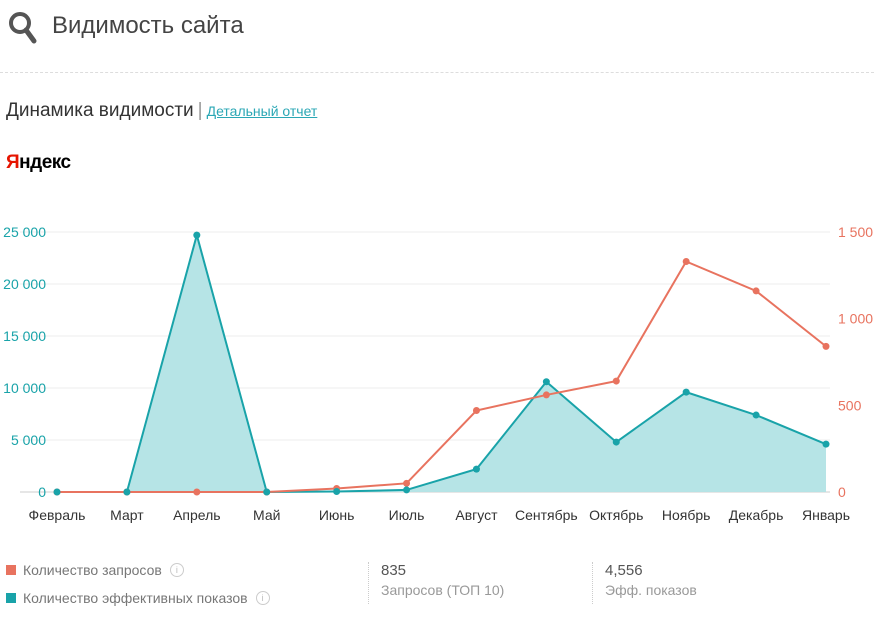 The image size is (874, 628). Describe the element at coordinates (24, 336) in the screenshot. I see `y-left-tick-label: 15 000` at that location.